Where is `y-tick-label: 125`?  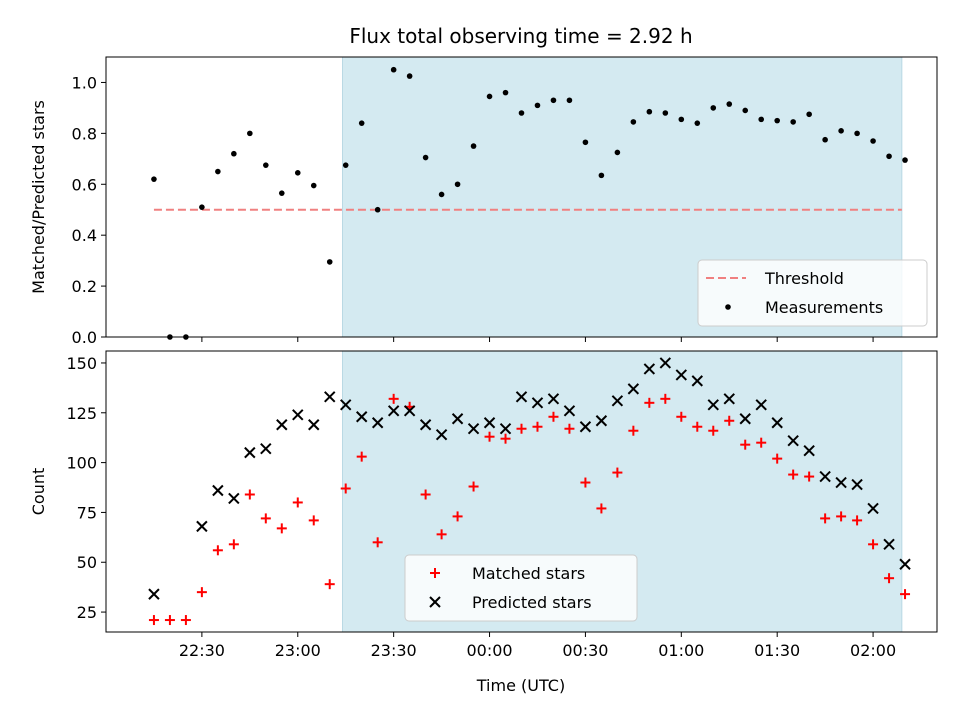
y-tick-label: 125 is located at coordinates (81, 413).